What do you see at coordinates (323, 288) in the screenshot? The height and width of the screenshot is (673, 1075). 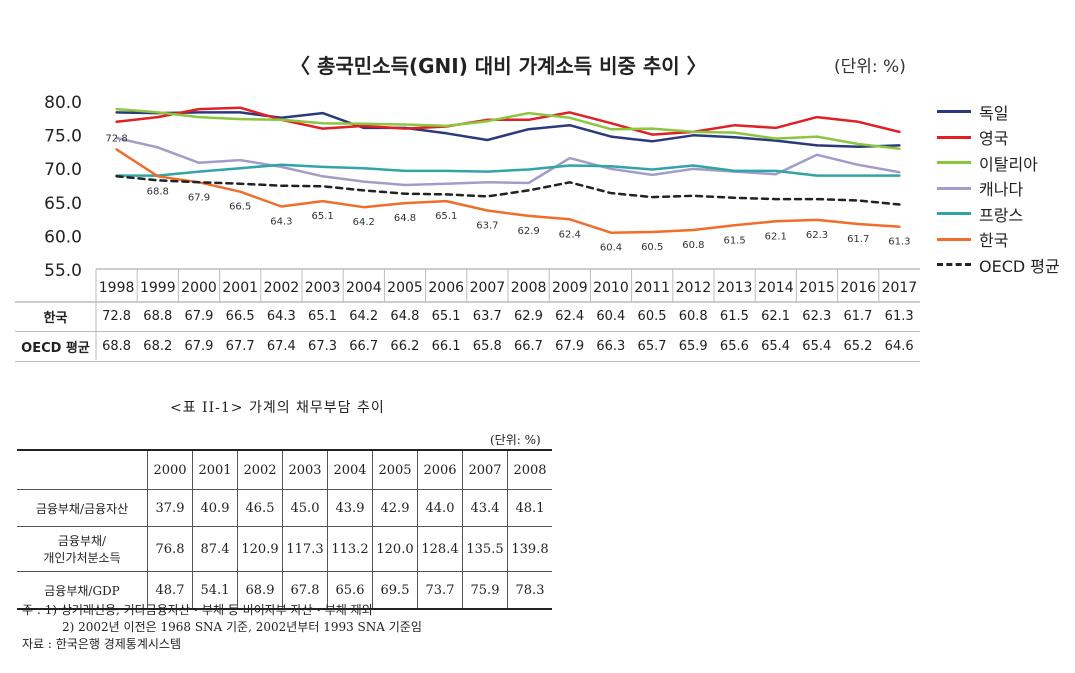 I see `x-tick-label: 2003` at bounding box center [323, 288].